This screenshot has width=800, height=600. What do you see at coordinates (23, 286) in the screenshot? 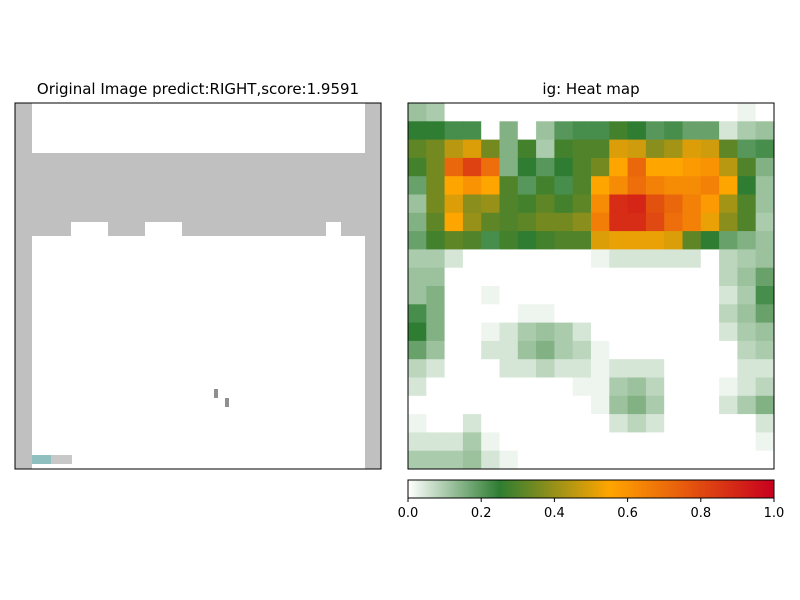
I see `left-wall` at bounding box center [23, 286].